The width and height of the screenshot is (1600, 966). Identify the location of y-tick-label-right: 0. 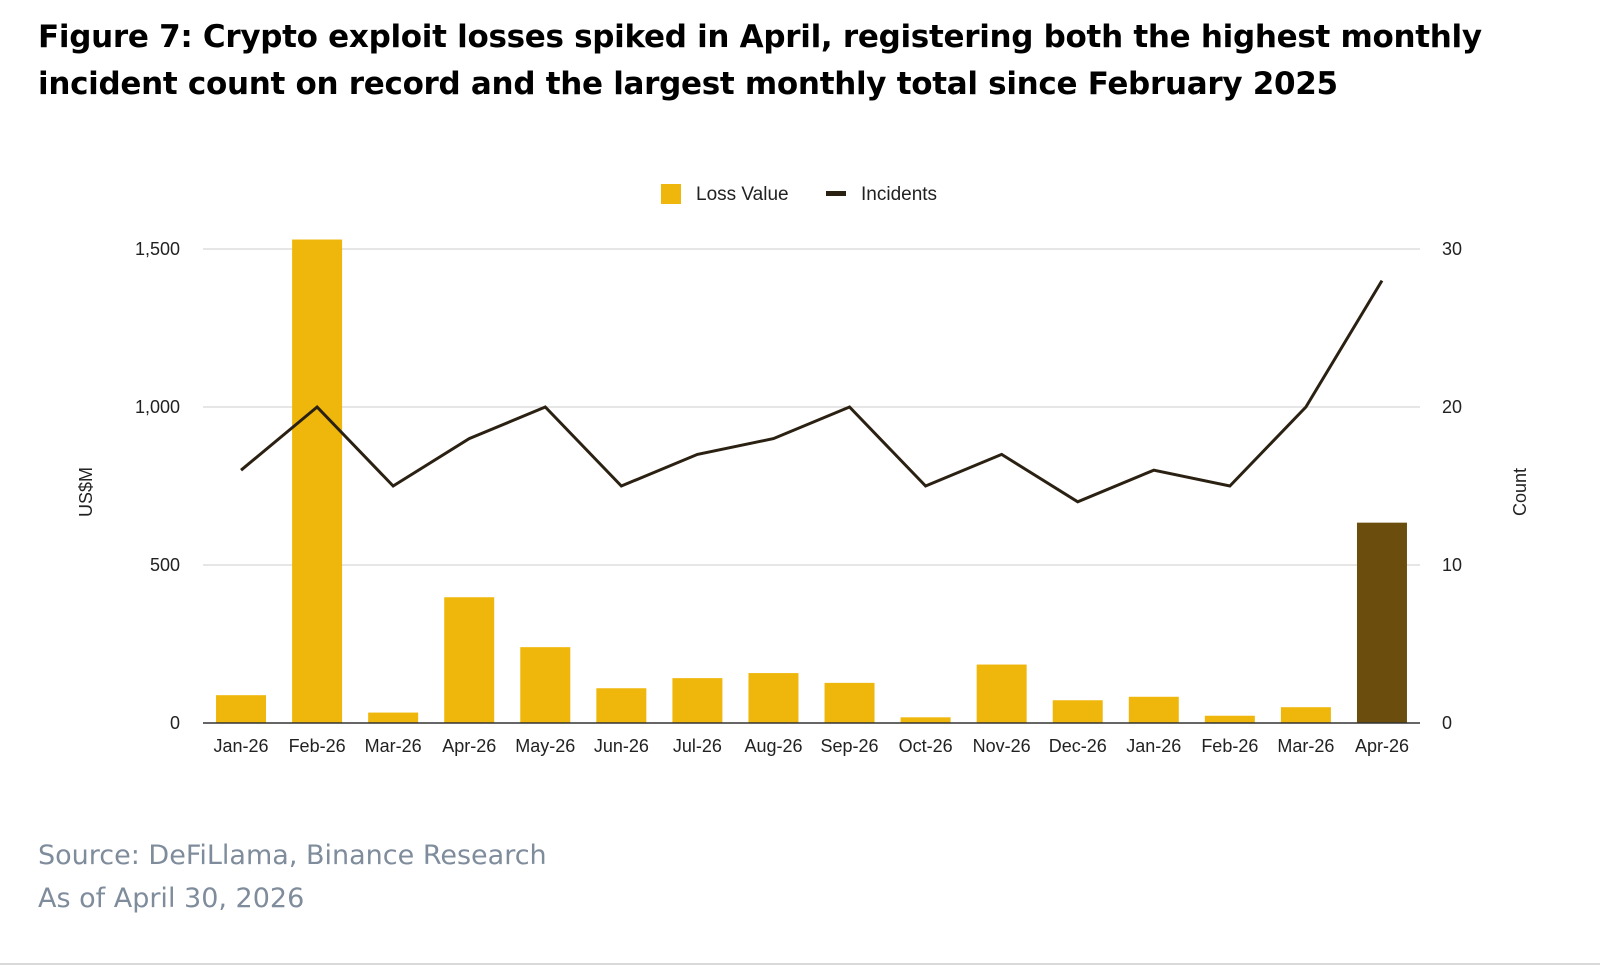
(1447, 723).